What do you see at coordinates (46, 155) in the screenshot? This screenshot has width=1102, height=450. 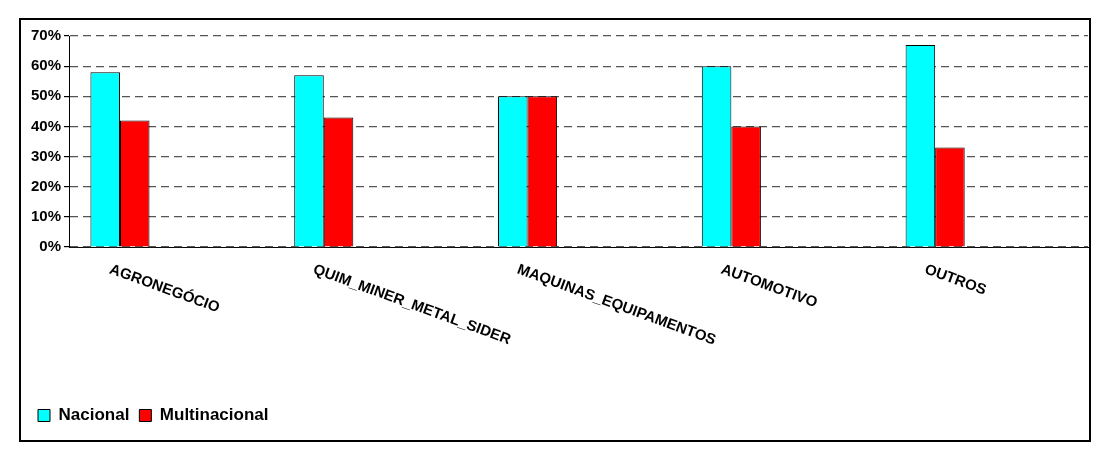 I see `y-tick-label: 30%` at bounding box center [46, 155].